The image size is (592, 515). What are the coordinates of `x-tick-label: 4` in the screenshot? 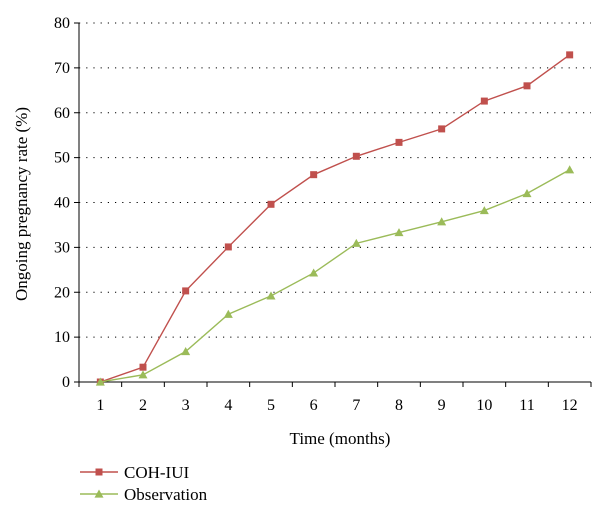 It's located at (228, 405).